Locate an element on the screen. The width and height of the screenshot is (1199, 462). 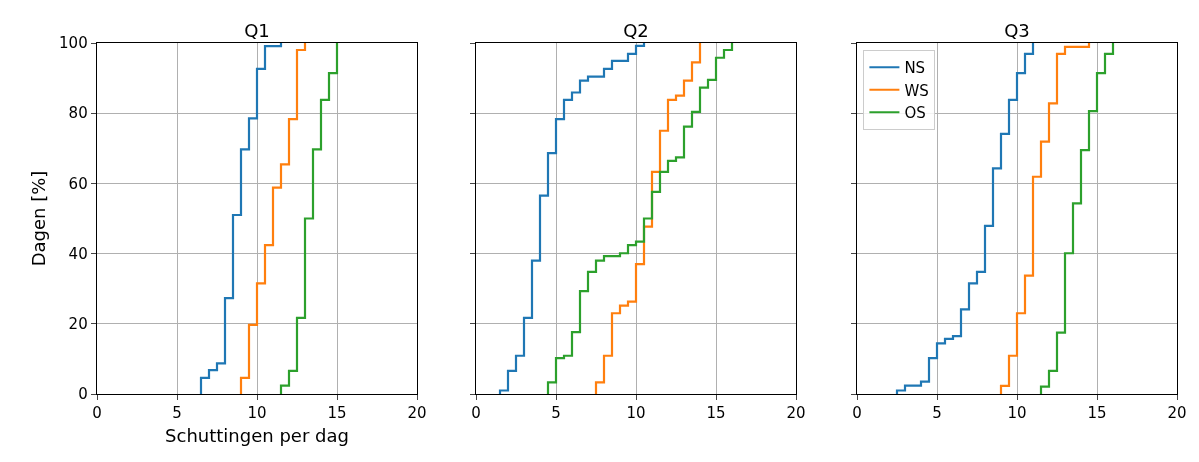
chart-title: Q1 is located at coordinates (257, 30).